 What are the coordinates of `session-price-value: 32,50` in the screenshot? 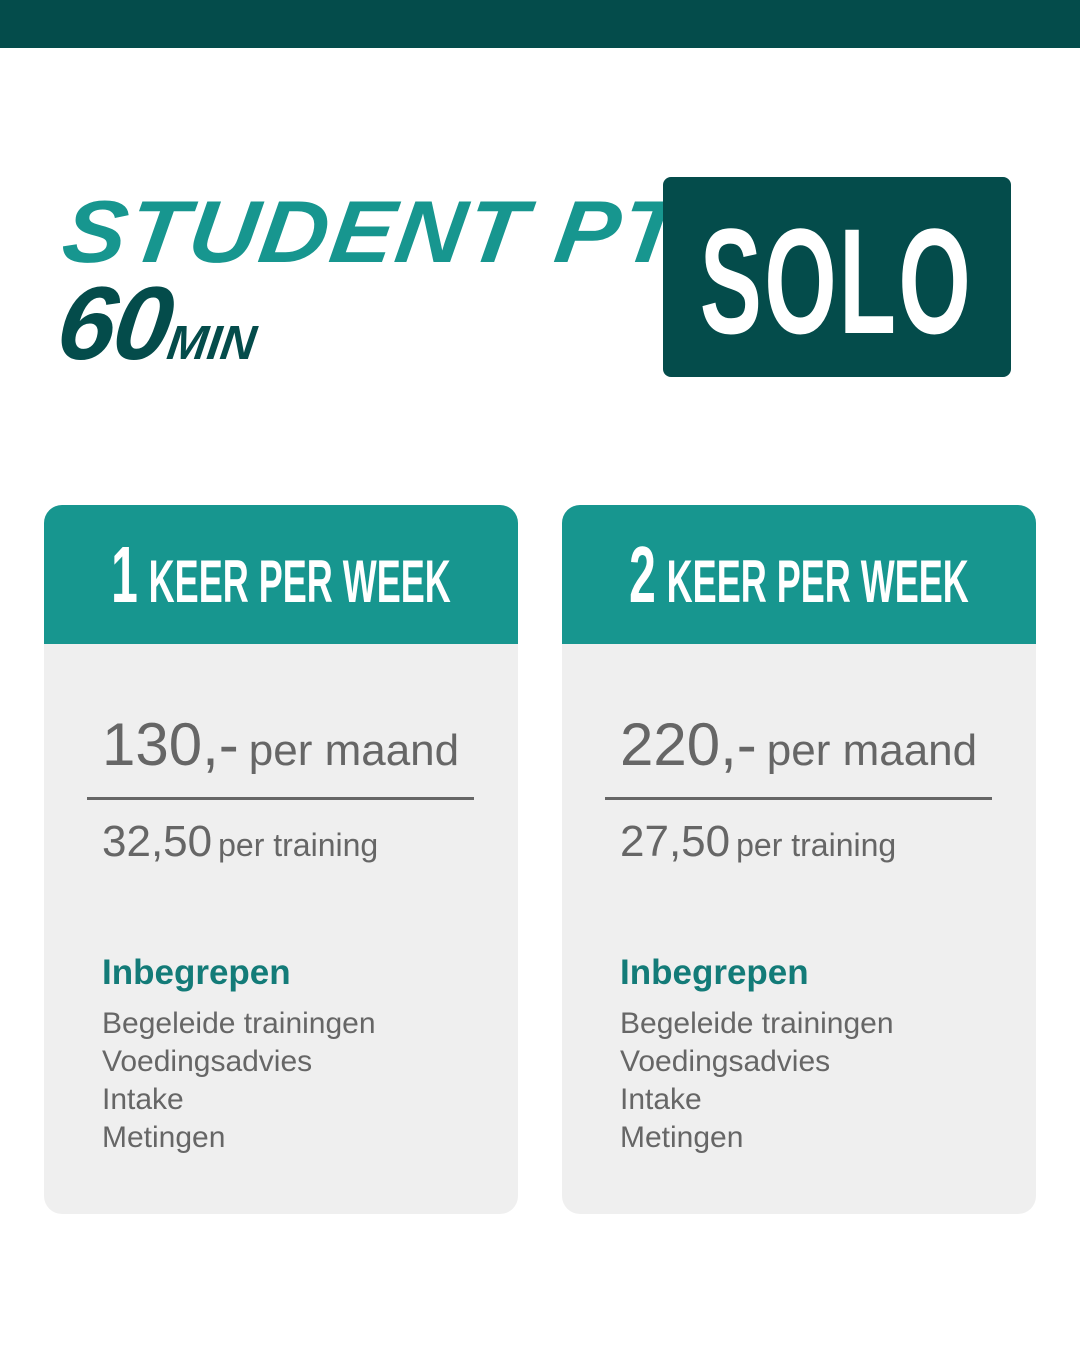 It's located at (157, 841).